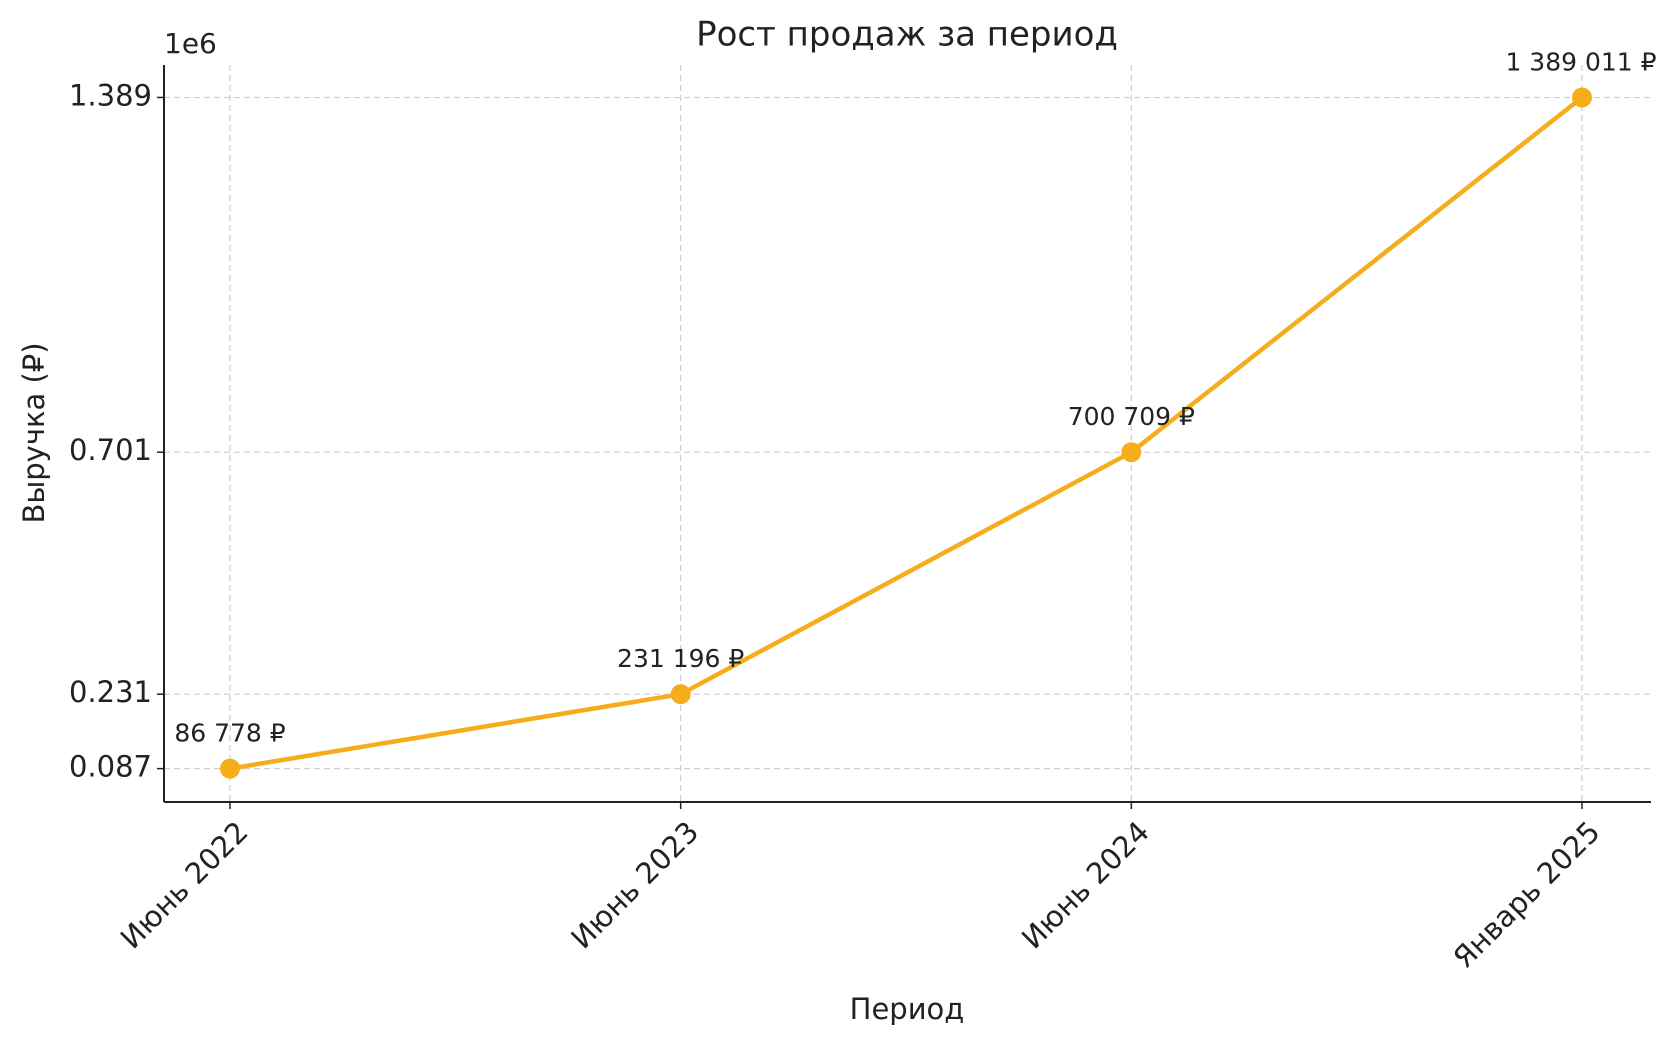 This screenshot has width=1680, height=1041. What do you see at coordinates (1580, 61) in the screenshot?
I see `data-label: 1 389 011 ₽` at bounding box center [1580, 61].